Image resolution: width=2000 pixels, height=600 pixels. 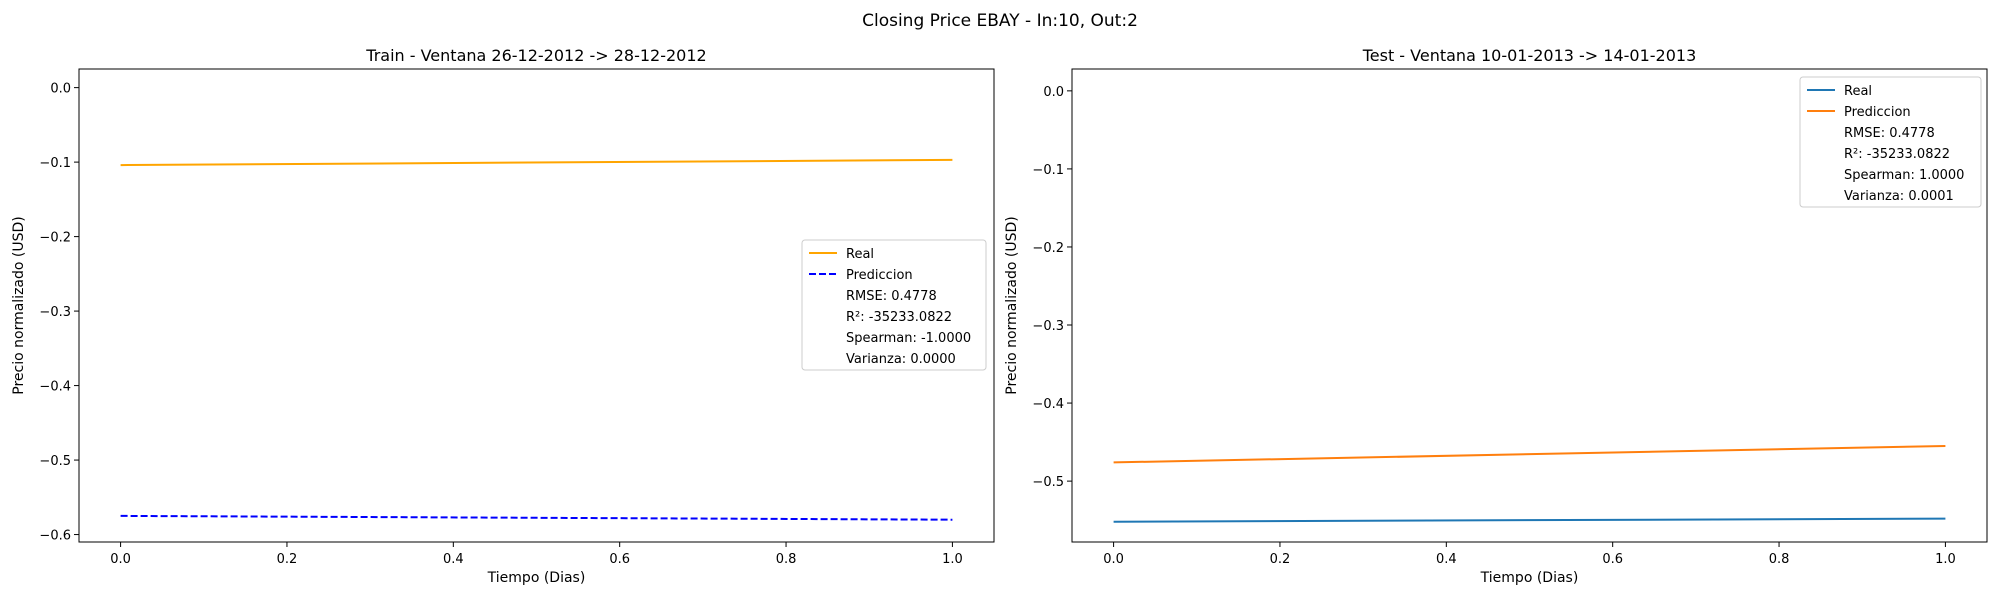 I want to click on legend-metric: Spearman: -1.0000, so click(x=908, y=338).